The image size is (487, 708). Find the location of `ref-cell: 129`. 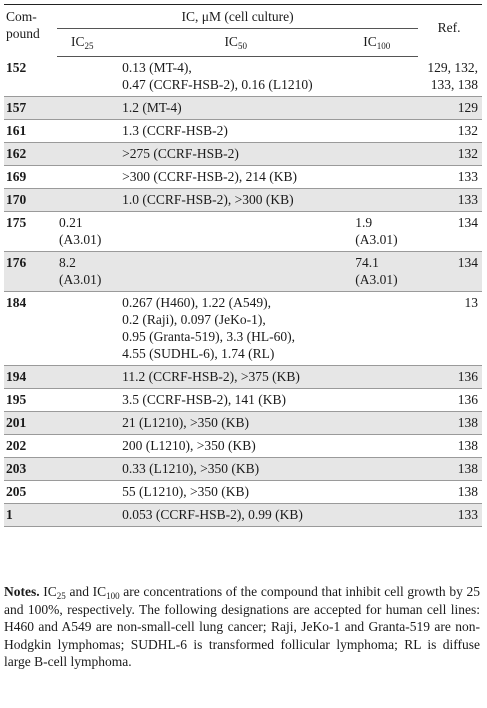

ref-cell: 129 is located at coordinates (450, 108).